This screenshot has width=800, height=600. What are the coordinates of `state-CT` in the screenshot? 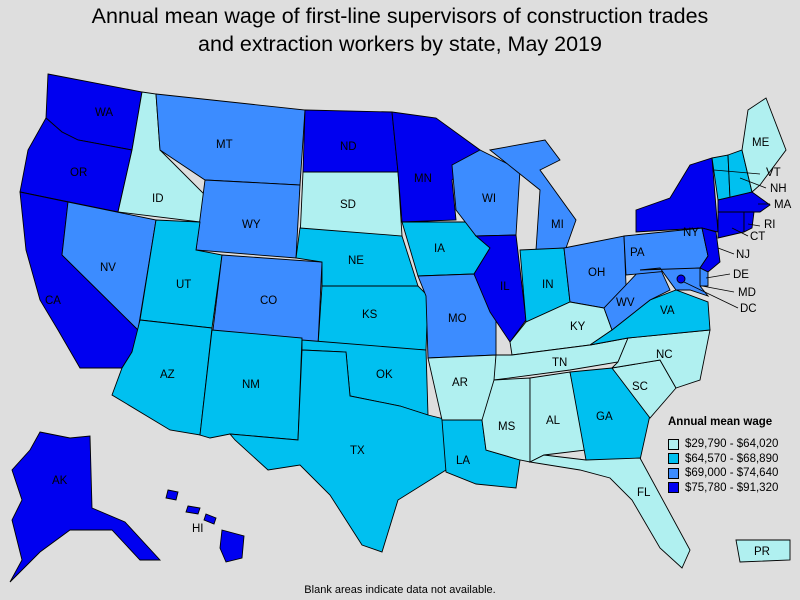 It's located at (731, 225).